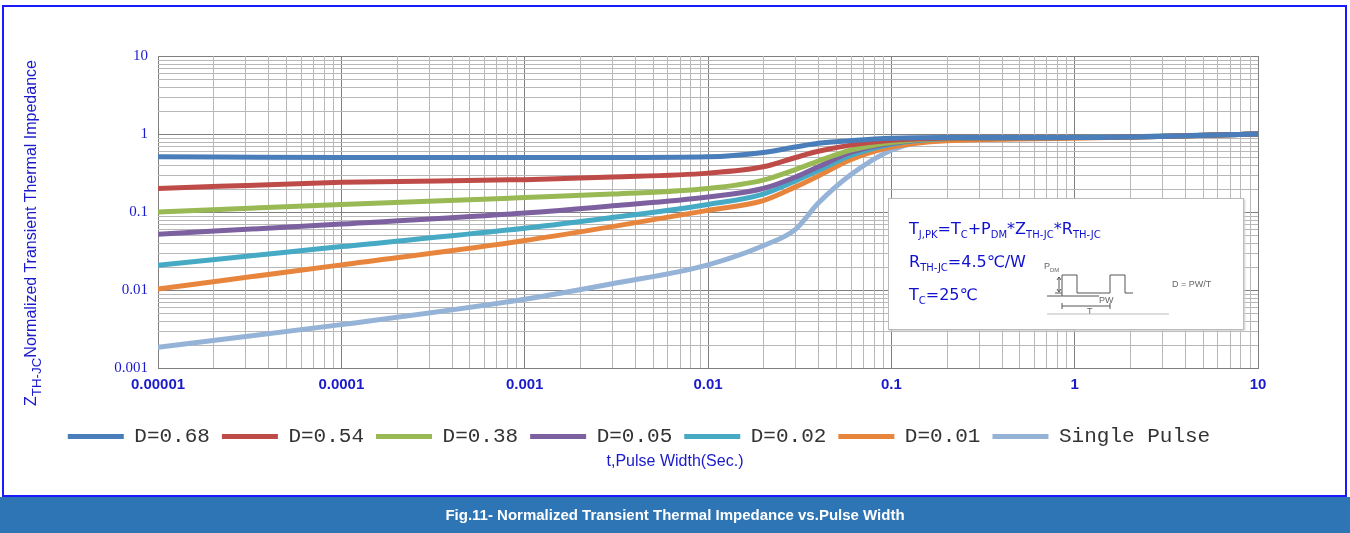 This screenshot has height=533, width=1350. Describe the element at coordinates (1258, 384) in the screenshot. I see `x-tick-label: 10` at that location.